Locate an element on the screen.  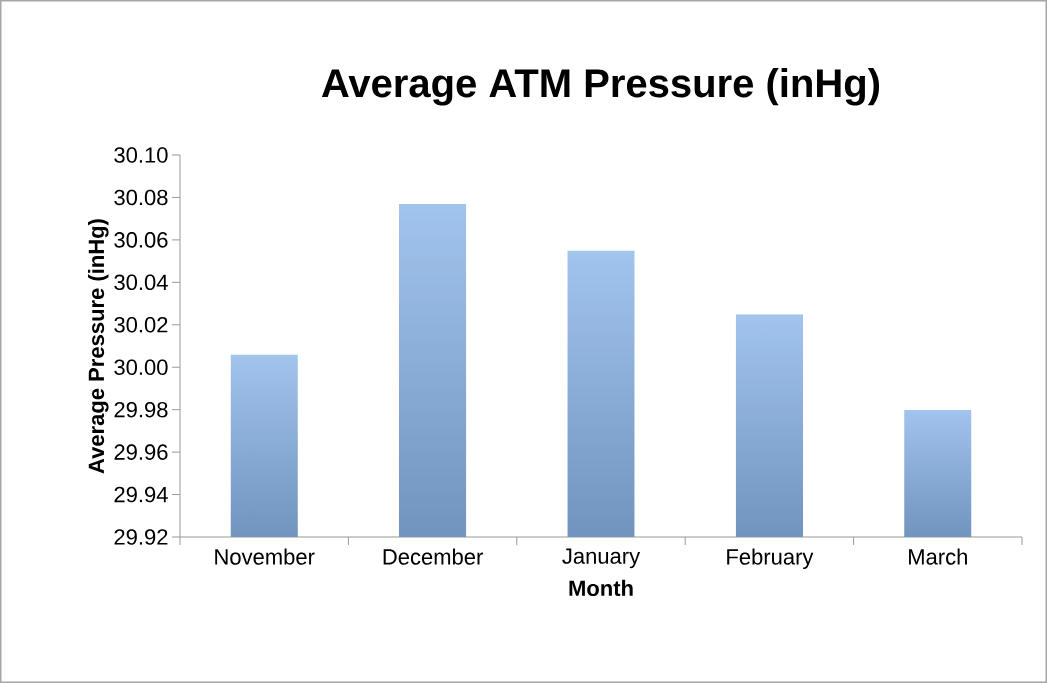
x-tick-label: February is located at coordinates (770, 559).